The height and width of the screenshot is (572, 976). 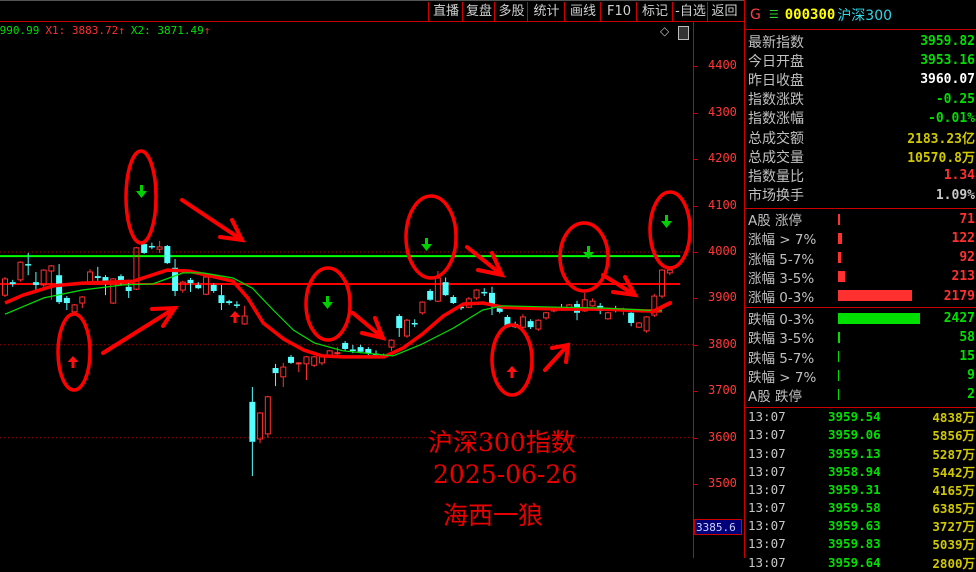 I want to click on distribution-row: 跌幅 3-5% 58, so click(x=860, y=338).